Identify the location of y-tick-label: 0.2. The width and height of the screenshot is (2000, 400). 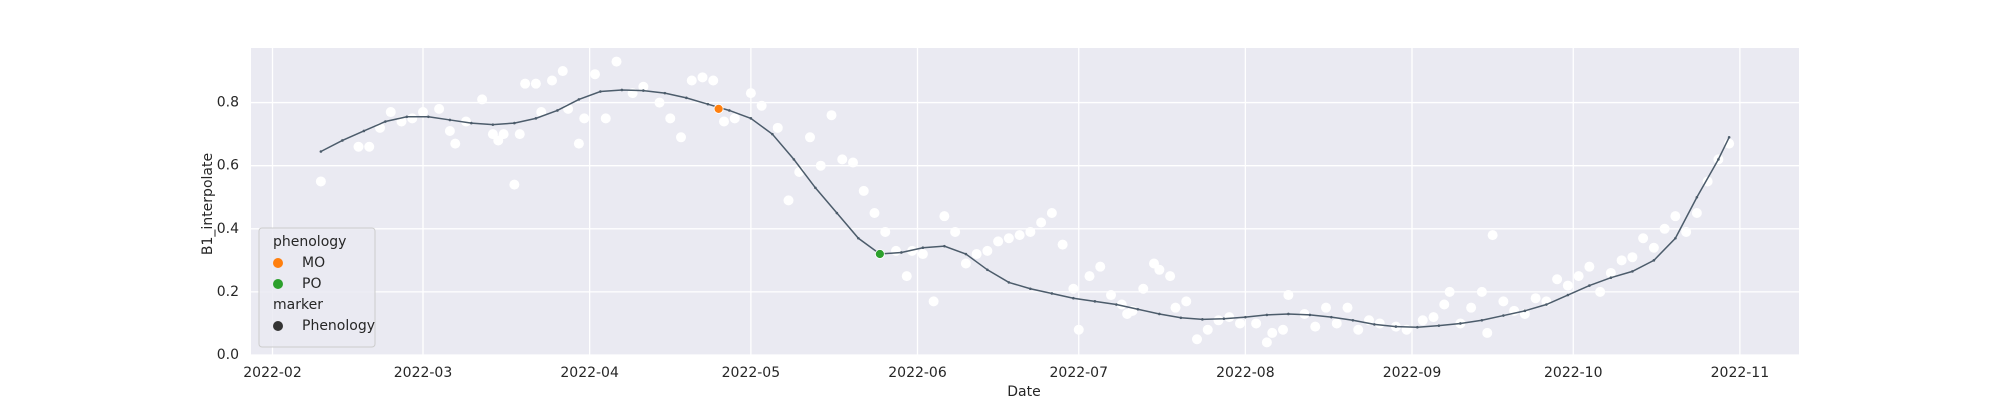
(228, 292).